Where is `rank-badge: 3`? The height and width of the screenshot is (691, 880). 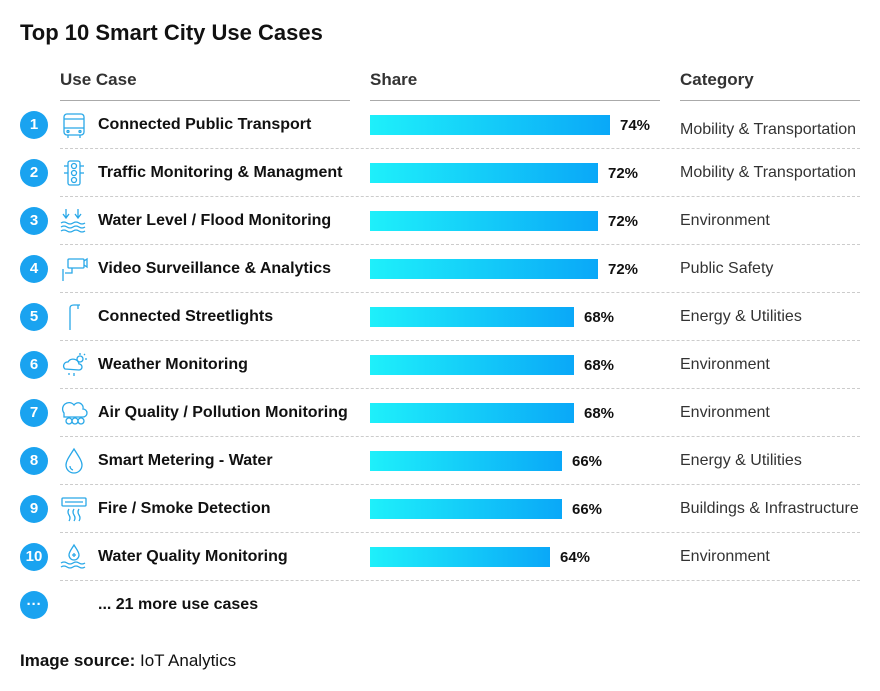
rank-badge: 3 is located at coordinates (34, 221).